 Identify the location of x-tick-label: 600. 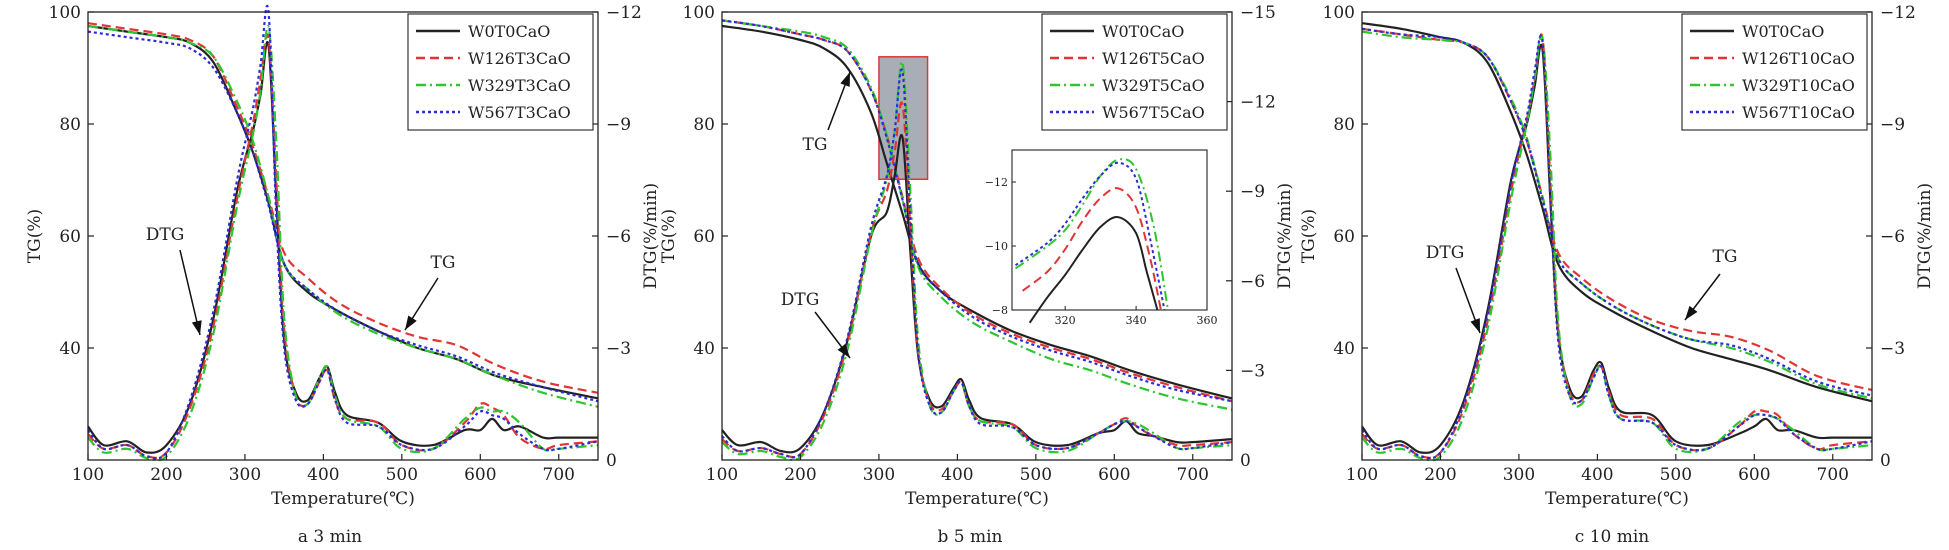
(1754, 475).